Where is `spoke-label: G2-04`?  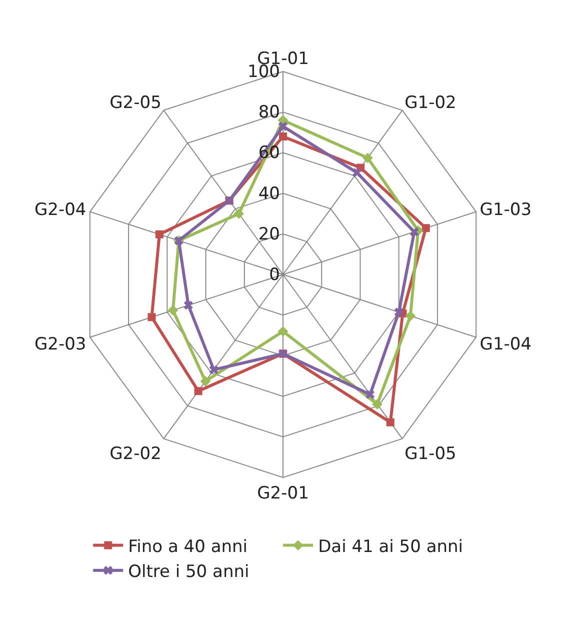
spoke-label: G2-04 is located at coordinates (60, 210).